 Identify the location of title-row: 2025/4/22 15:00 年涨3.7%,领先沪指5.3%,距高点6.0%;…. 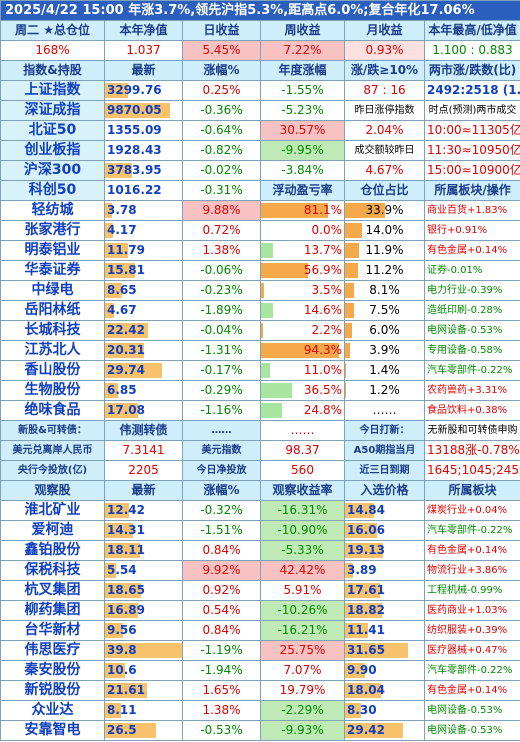
(260, 10).